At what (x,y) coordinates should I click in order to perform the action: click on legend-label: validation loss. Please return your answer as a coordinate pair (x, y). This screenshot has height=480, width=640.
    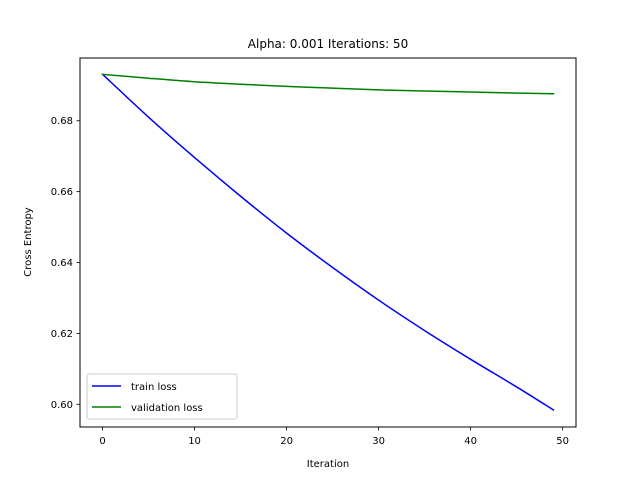
    Looking at the image, I should click on (167, 408).